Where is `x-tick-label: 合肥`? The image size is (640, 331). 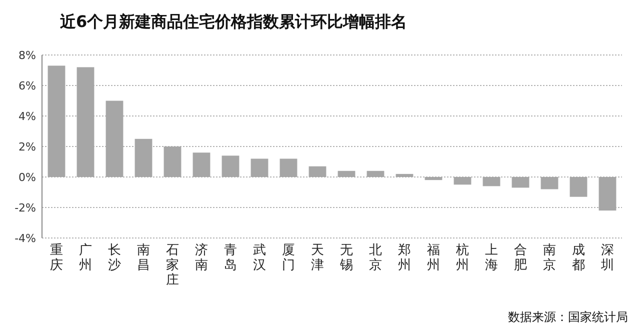
x-tick-label: 合肥 is located at coordinates (520, 258).